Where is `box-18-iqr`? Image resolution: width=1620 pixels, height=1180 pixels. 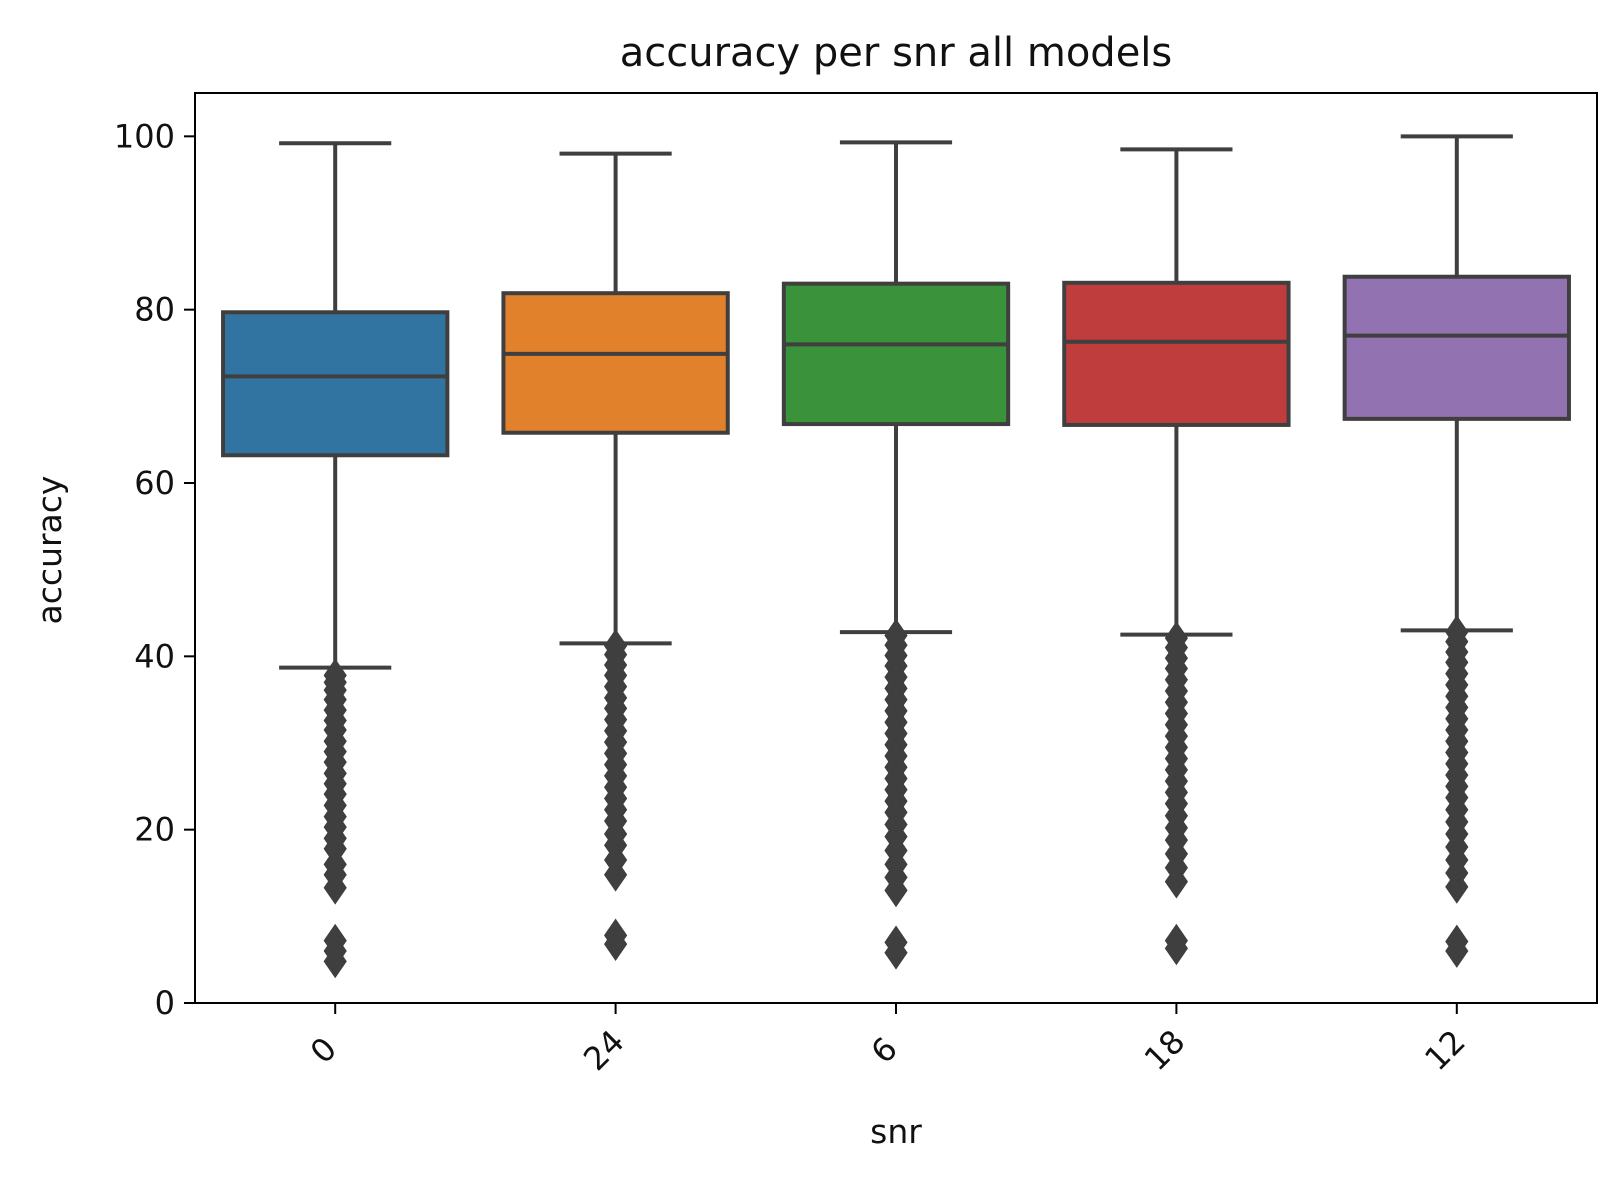 box-18-iqr is located at coordinates (1176, 353).